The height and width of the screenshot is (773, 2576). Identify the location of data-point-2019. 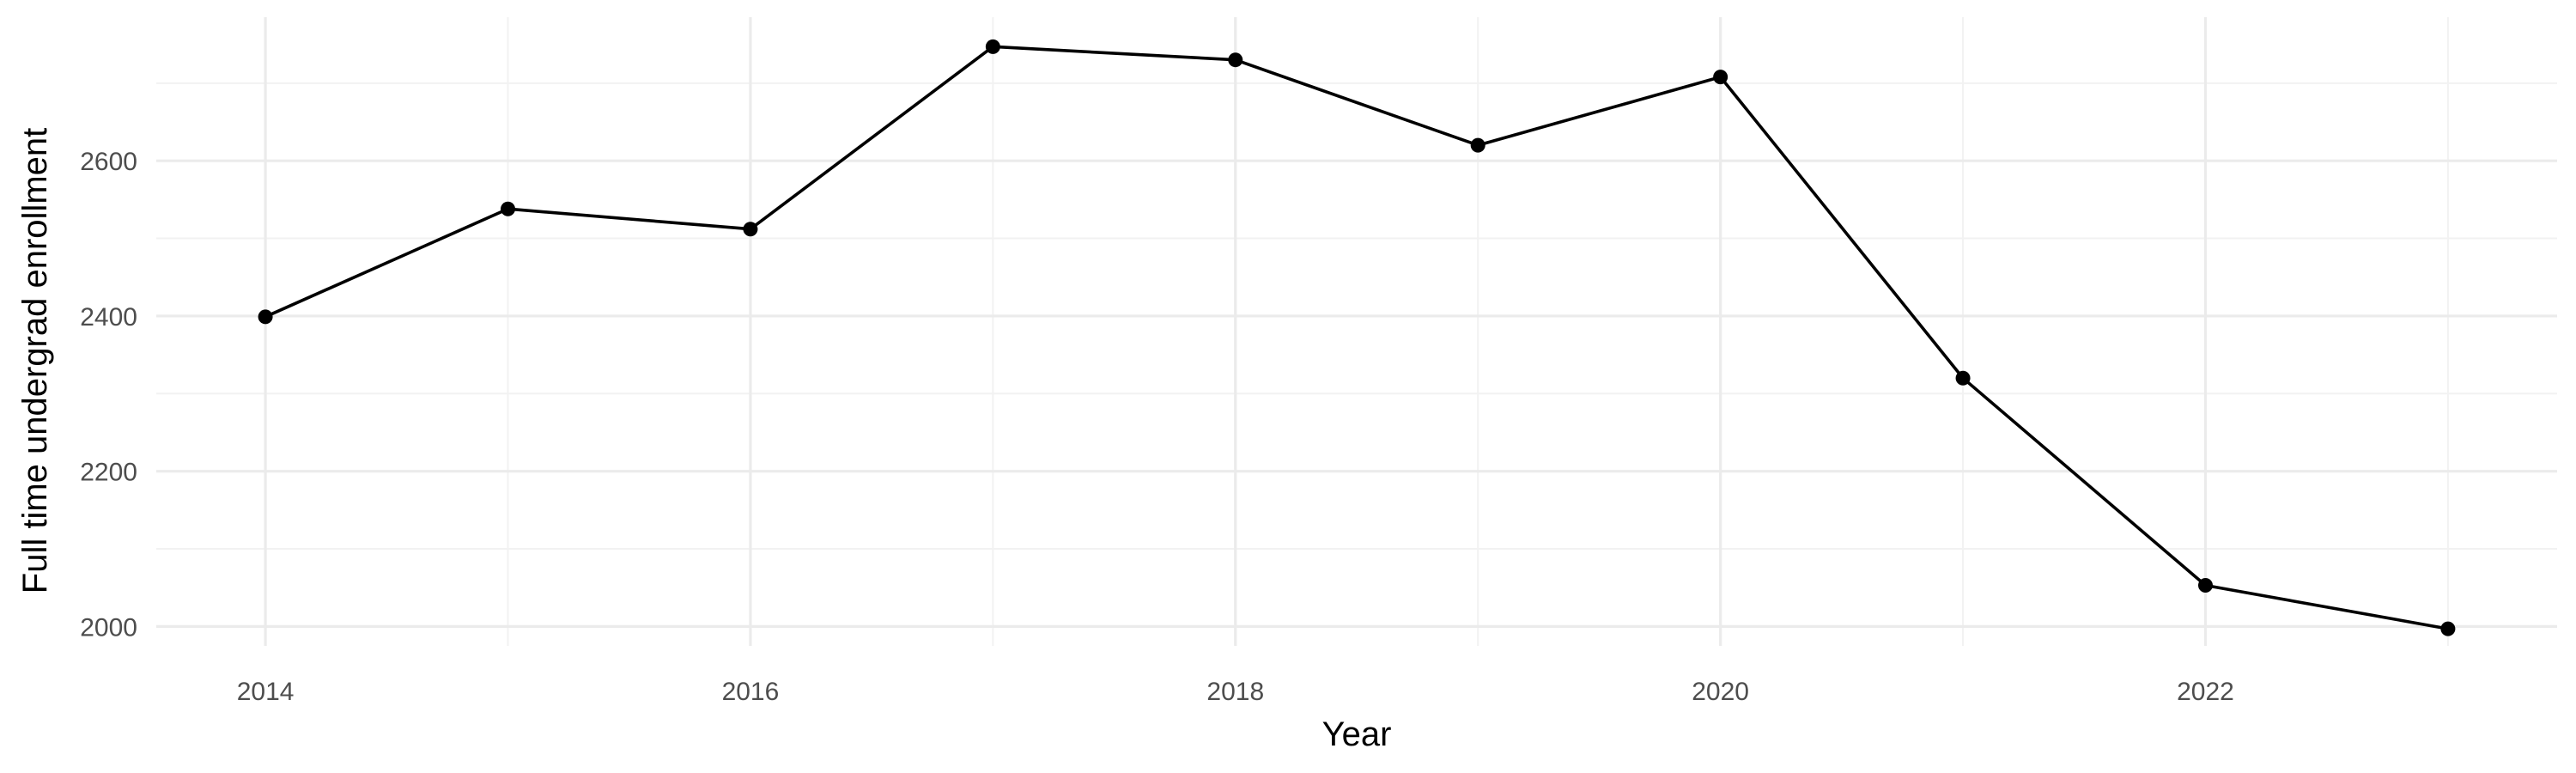
(1477, 145).